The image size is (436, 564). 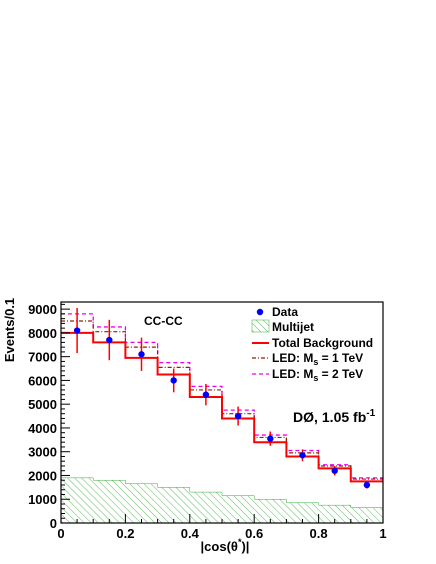 I want to click on legend-led1-label: LED: Ms = 1 TeV, so click(x=317, y=359).